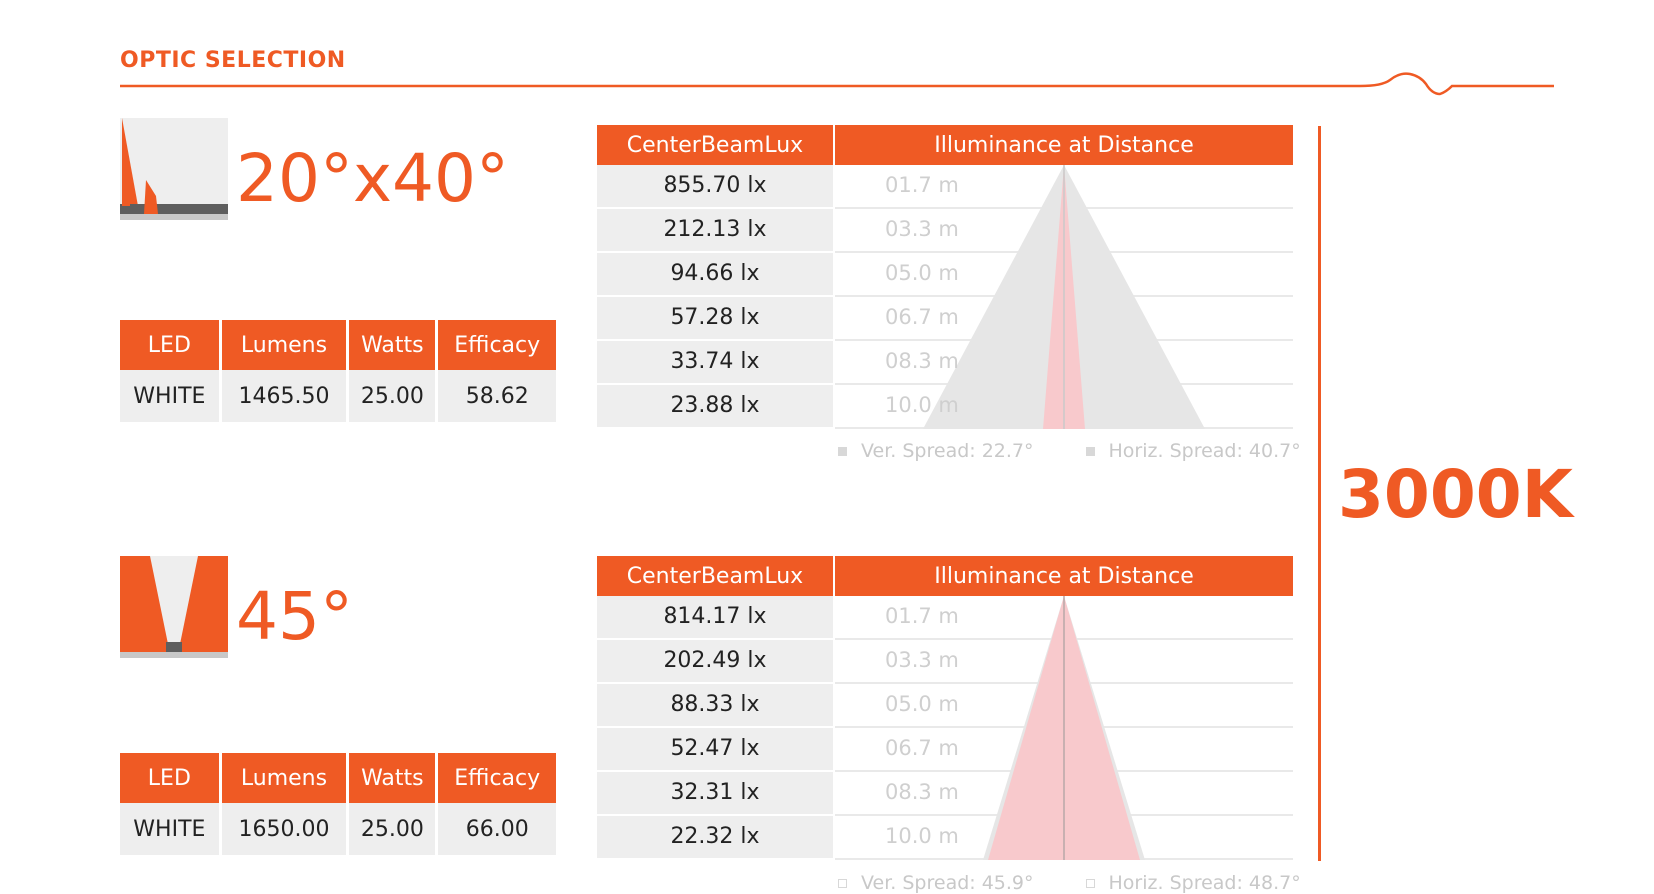  Describe the element at coordinates (373, 178) in the screenshot. I see `optic-name: 20°x40°` at that location.